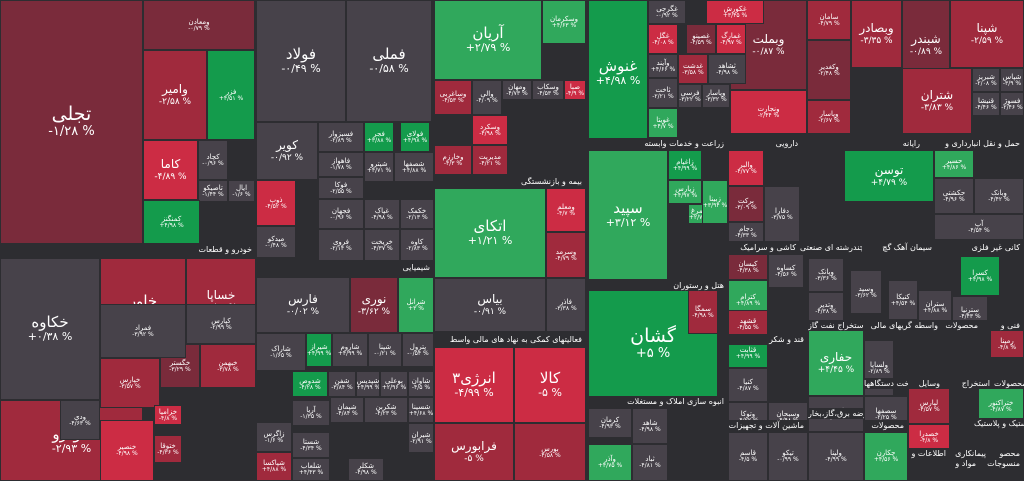  What do you see at coordinates (213, 160) in the screenshot?
I see `treemap-tile: کچاد -۰/۹۶ %` at bounding box center [213, 160].